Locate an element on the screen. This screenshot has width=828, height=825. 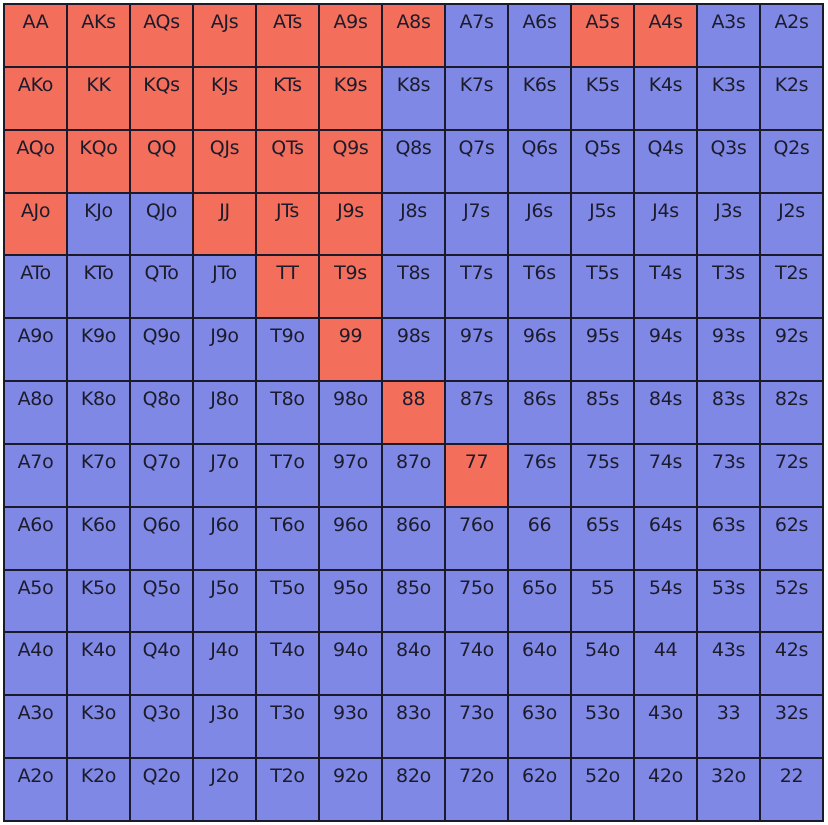
hand-cell-a4s: A4s is located at coordinates (665, 35).